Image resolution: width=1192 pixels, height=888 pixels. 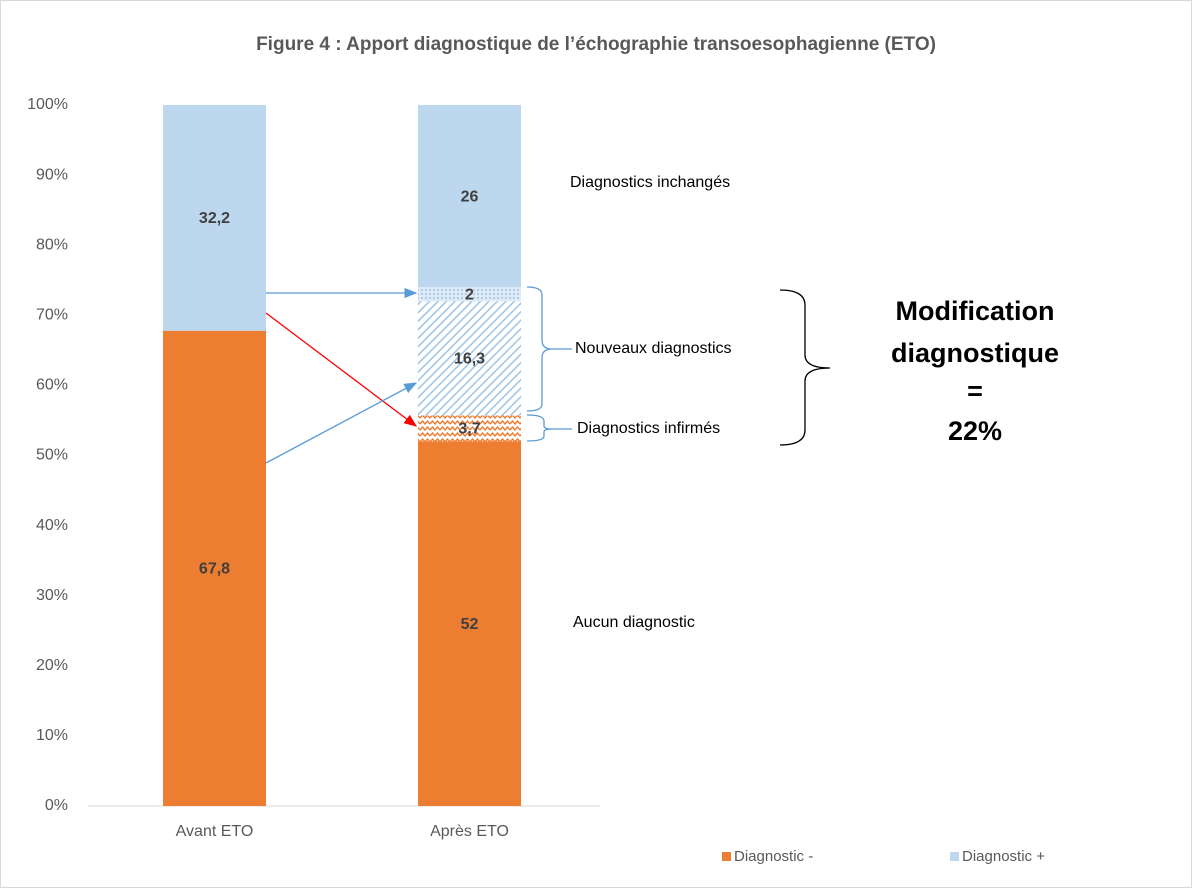 I want to click on value-label: 2, so click(x=469, y=294).